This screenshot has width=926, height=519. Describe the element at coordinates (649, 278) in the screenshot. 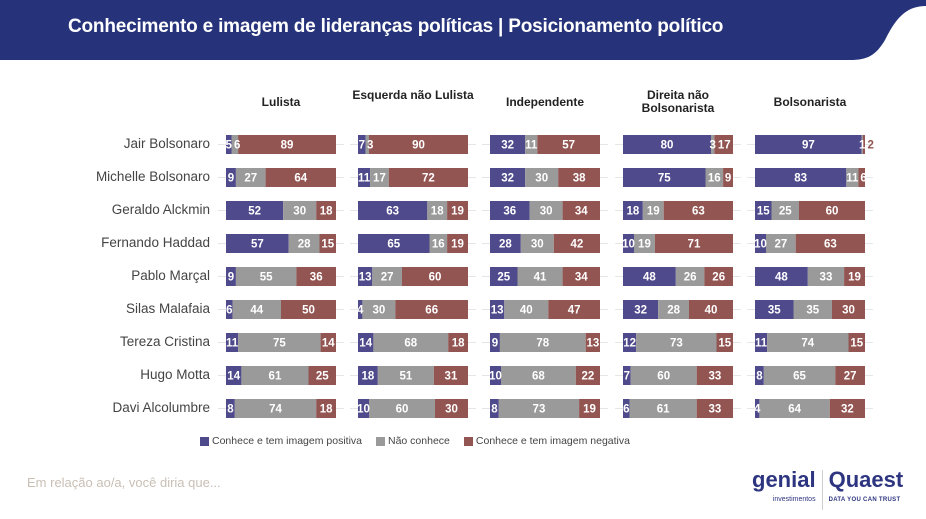

I see `data-label: 48` at that location.